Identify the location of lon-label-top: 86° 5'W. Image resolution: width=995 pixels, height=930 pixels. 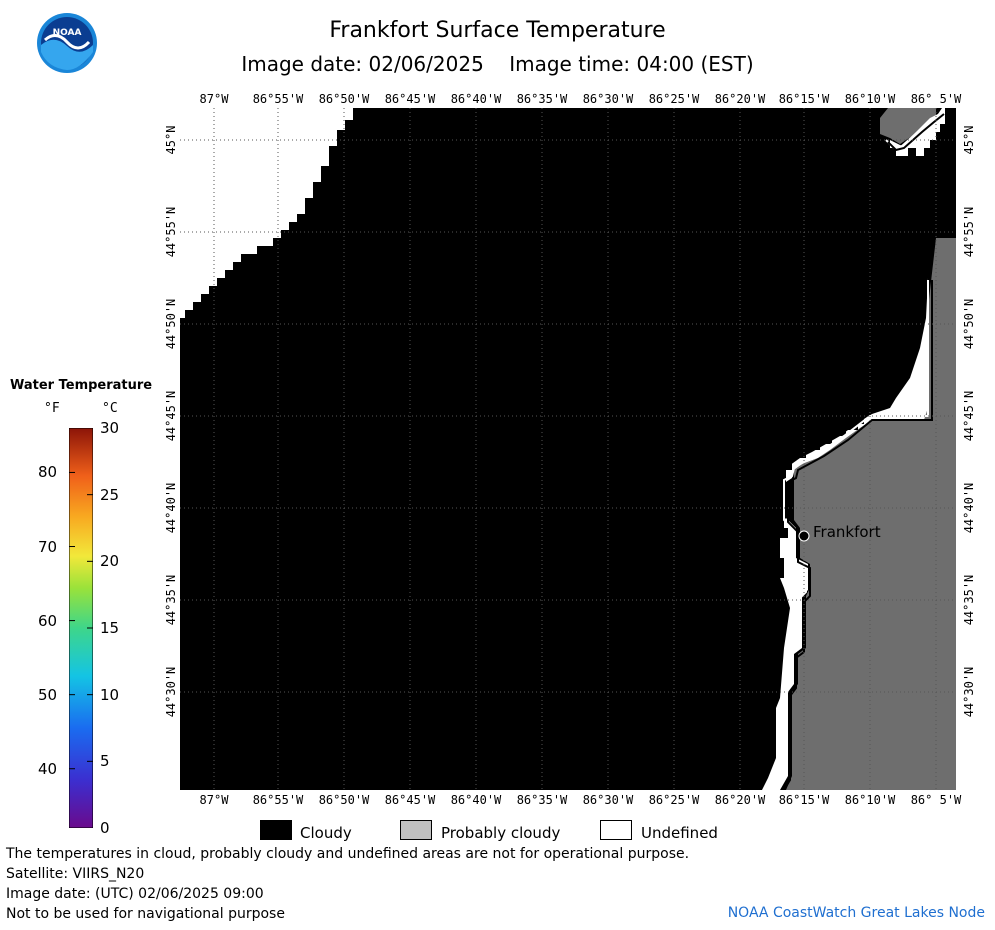
(936, 99).